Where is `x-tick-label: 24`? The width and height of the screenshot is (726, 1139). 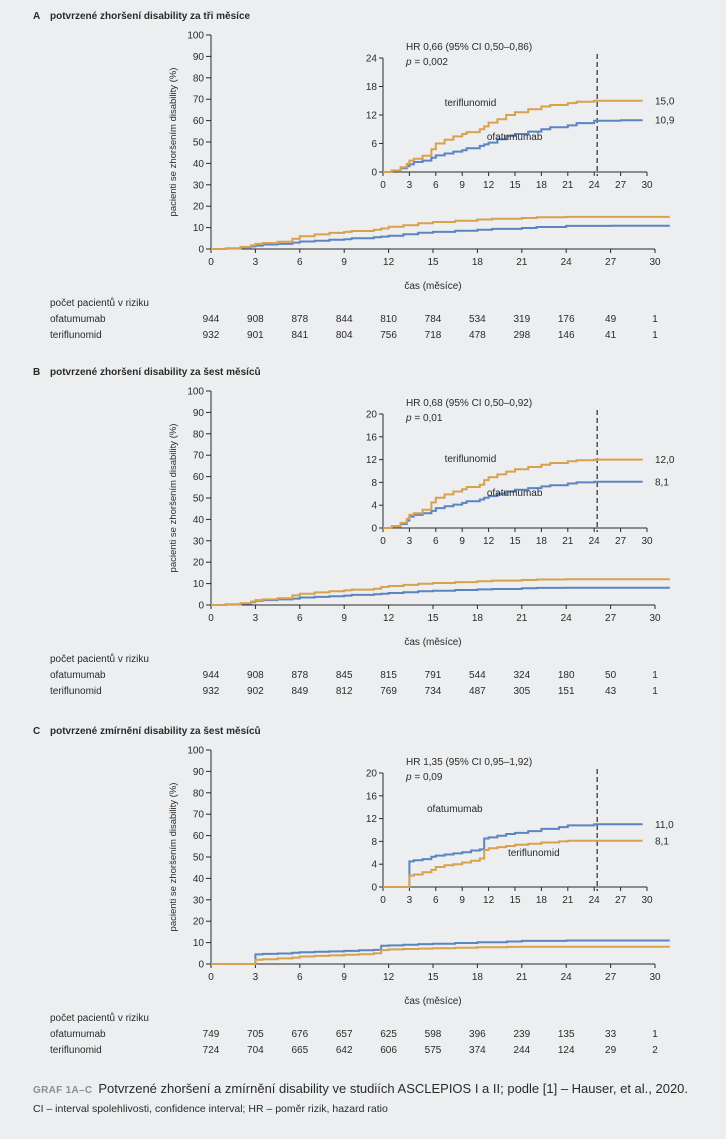
x-tick-label: 24 is located at coordinates (567, 977).